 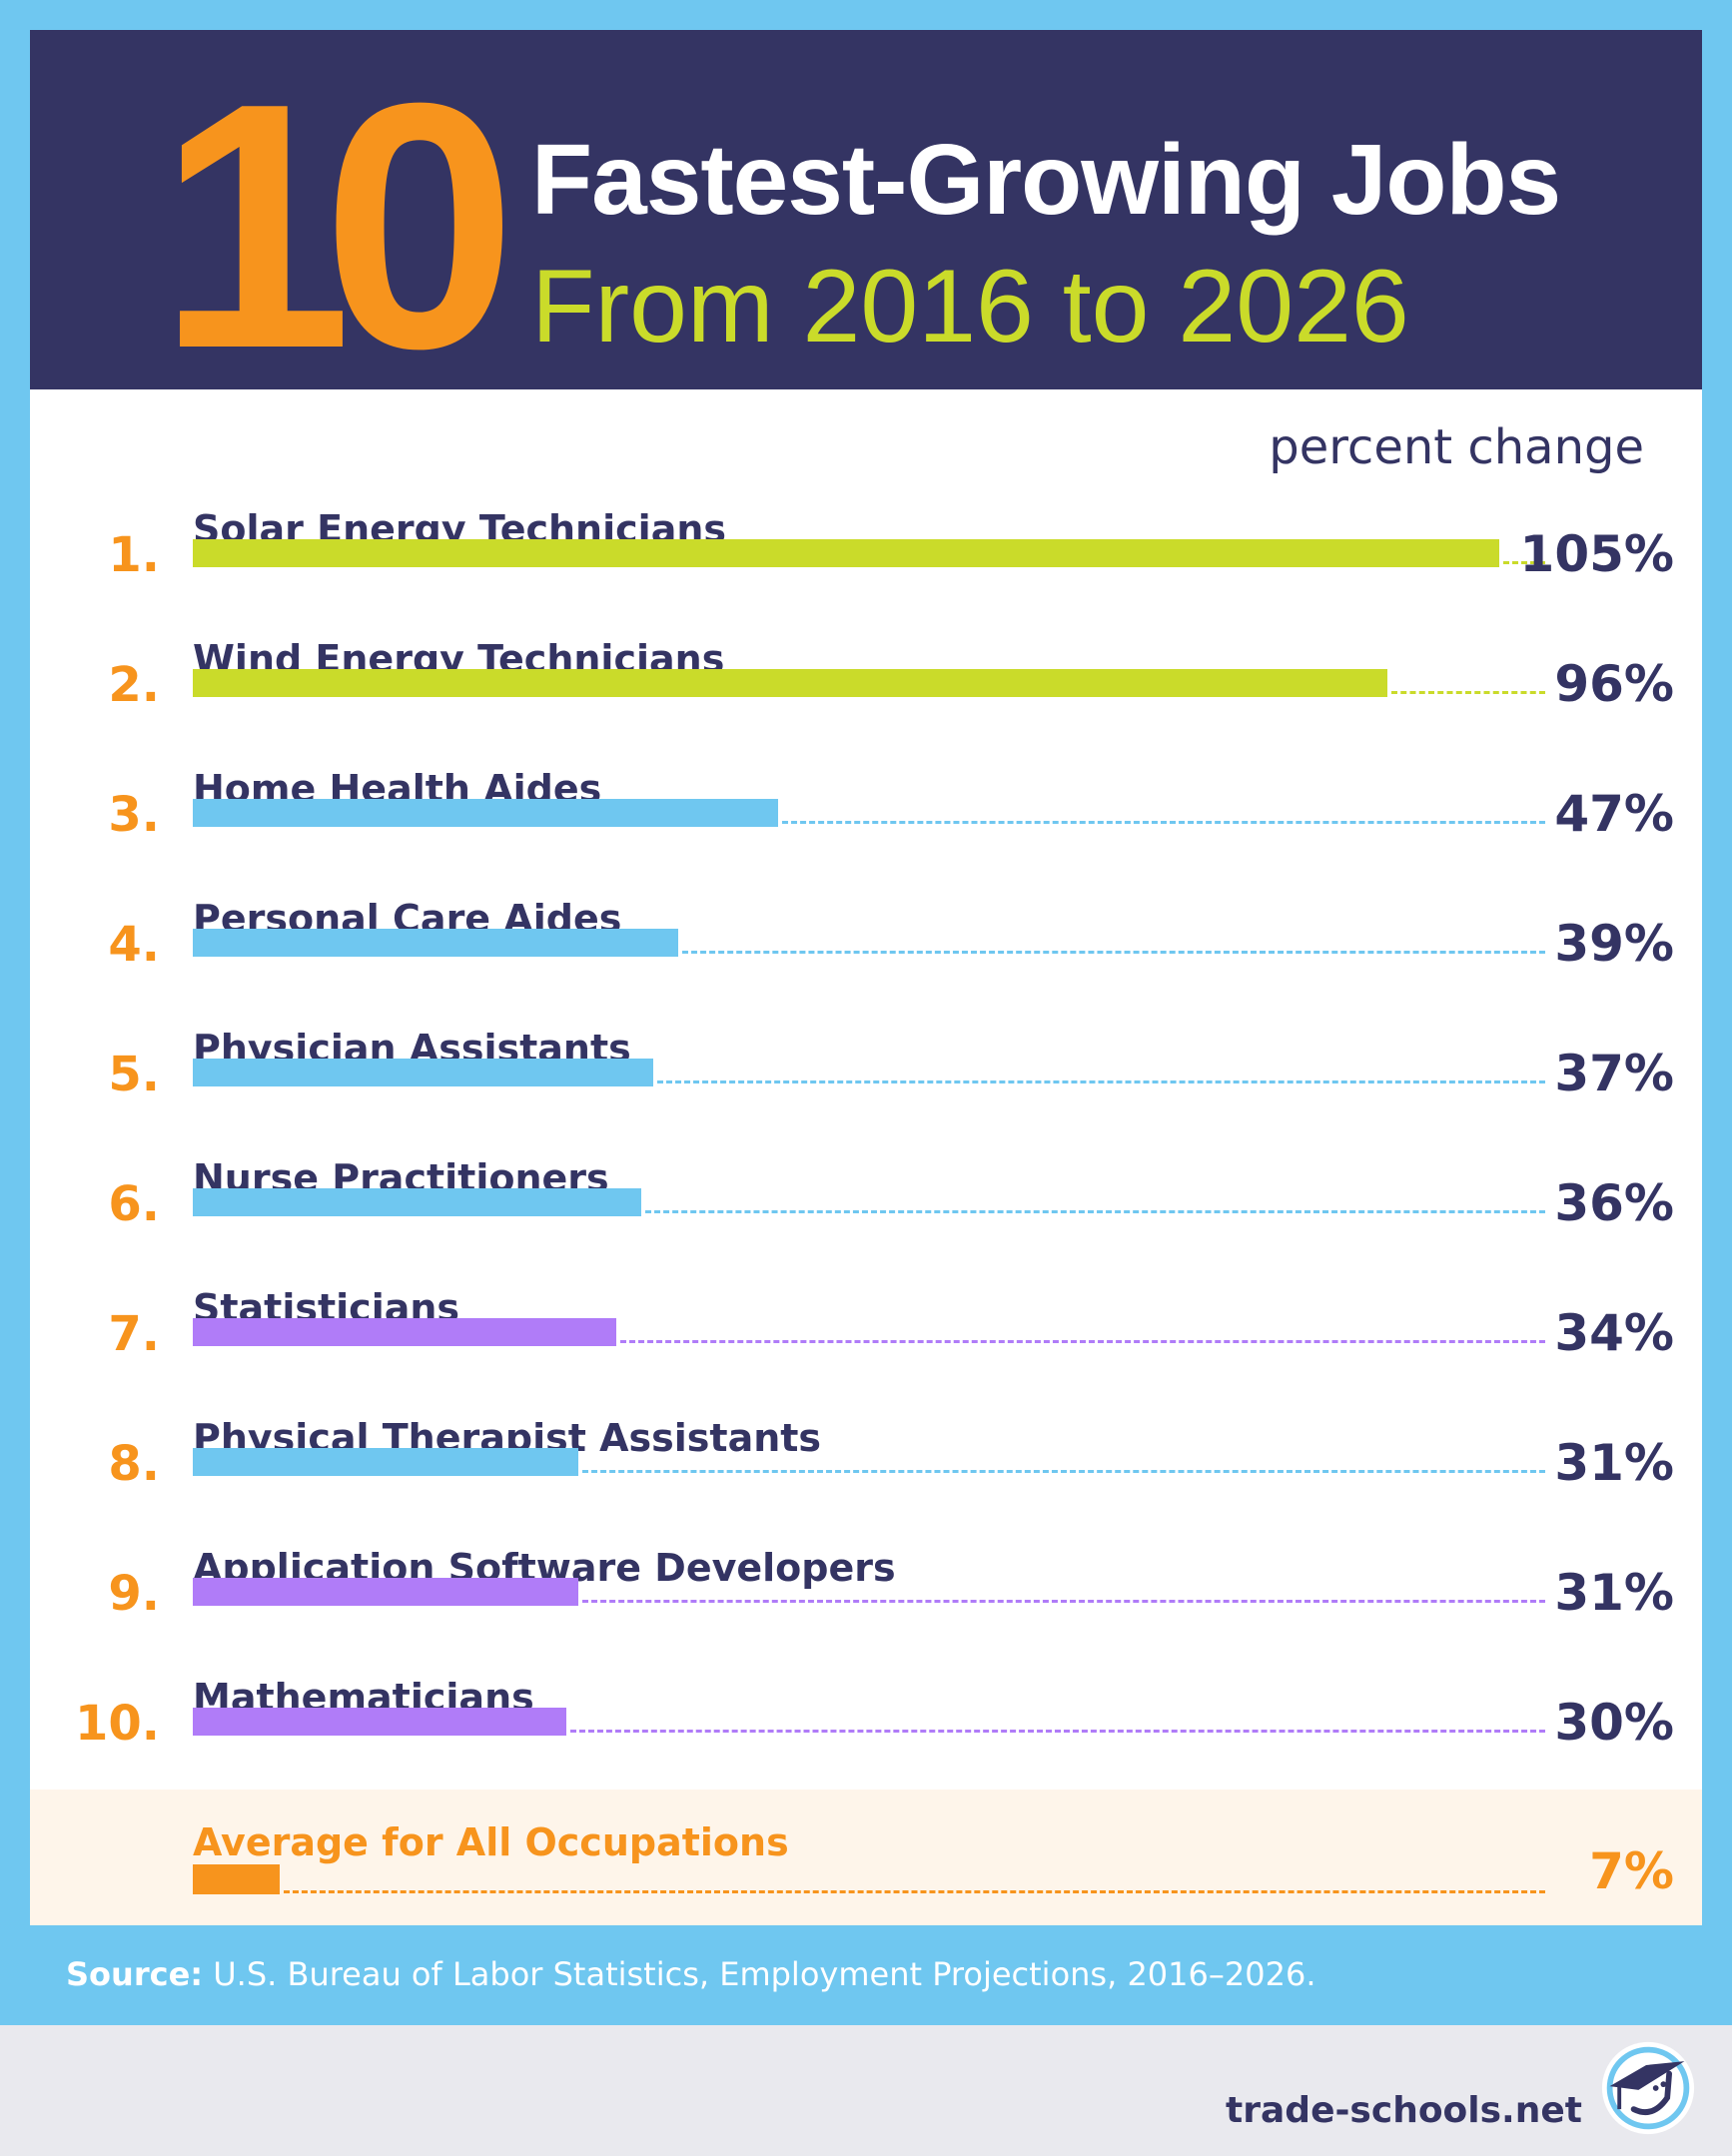 I want to click on rank-number: 6., so click(x=134, y=1204).